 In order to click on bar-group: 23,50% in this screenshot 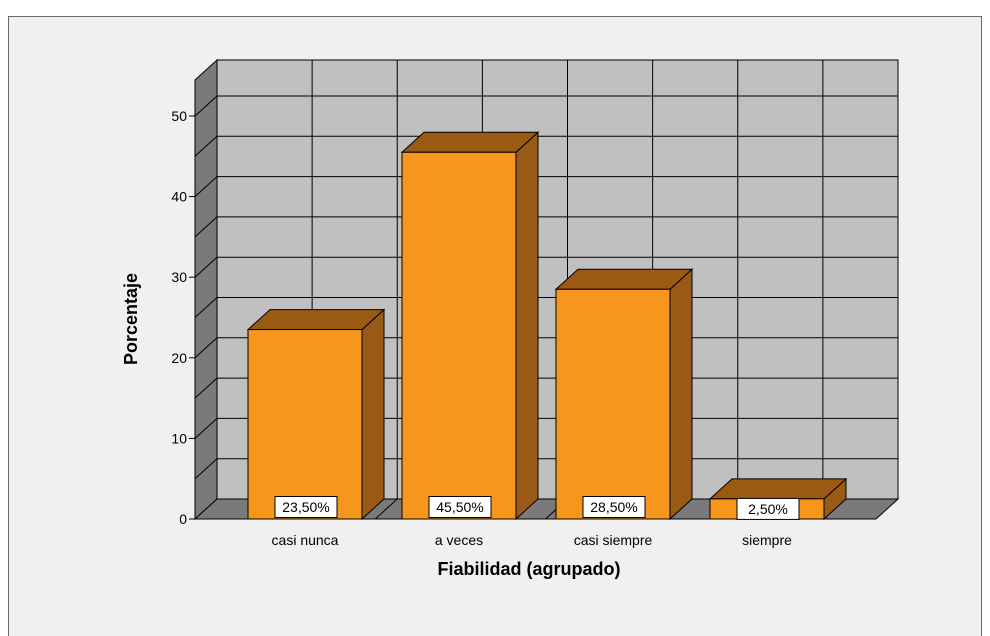, I will do `click(316, 414)`.